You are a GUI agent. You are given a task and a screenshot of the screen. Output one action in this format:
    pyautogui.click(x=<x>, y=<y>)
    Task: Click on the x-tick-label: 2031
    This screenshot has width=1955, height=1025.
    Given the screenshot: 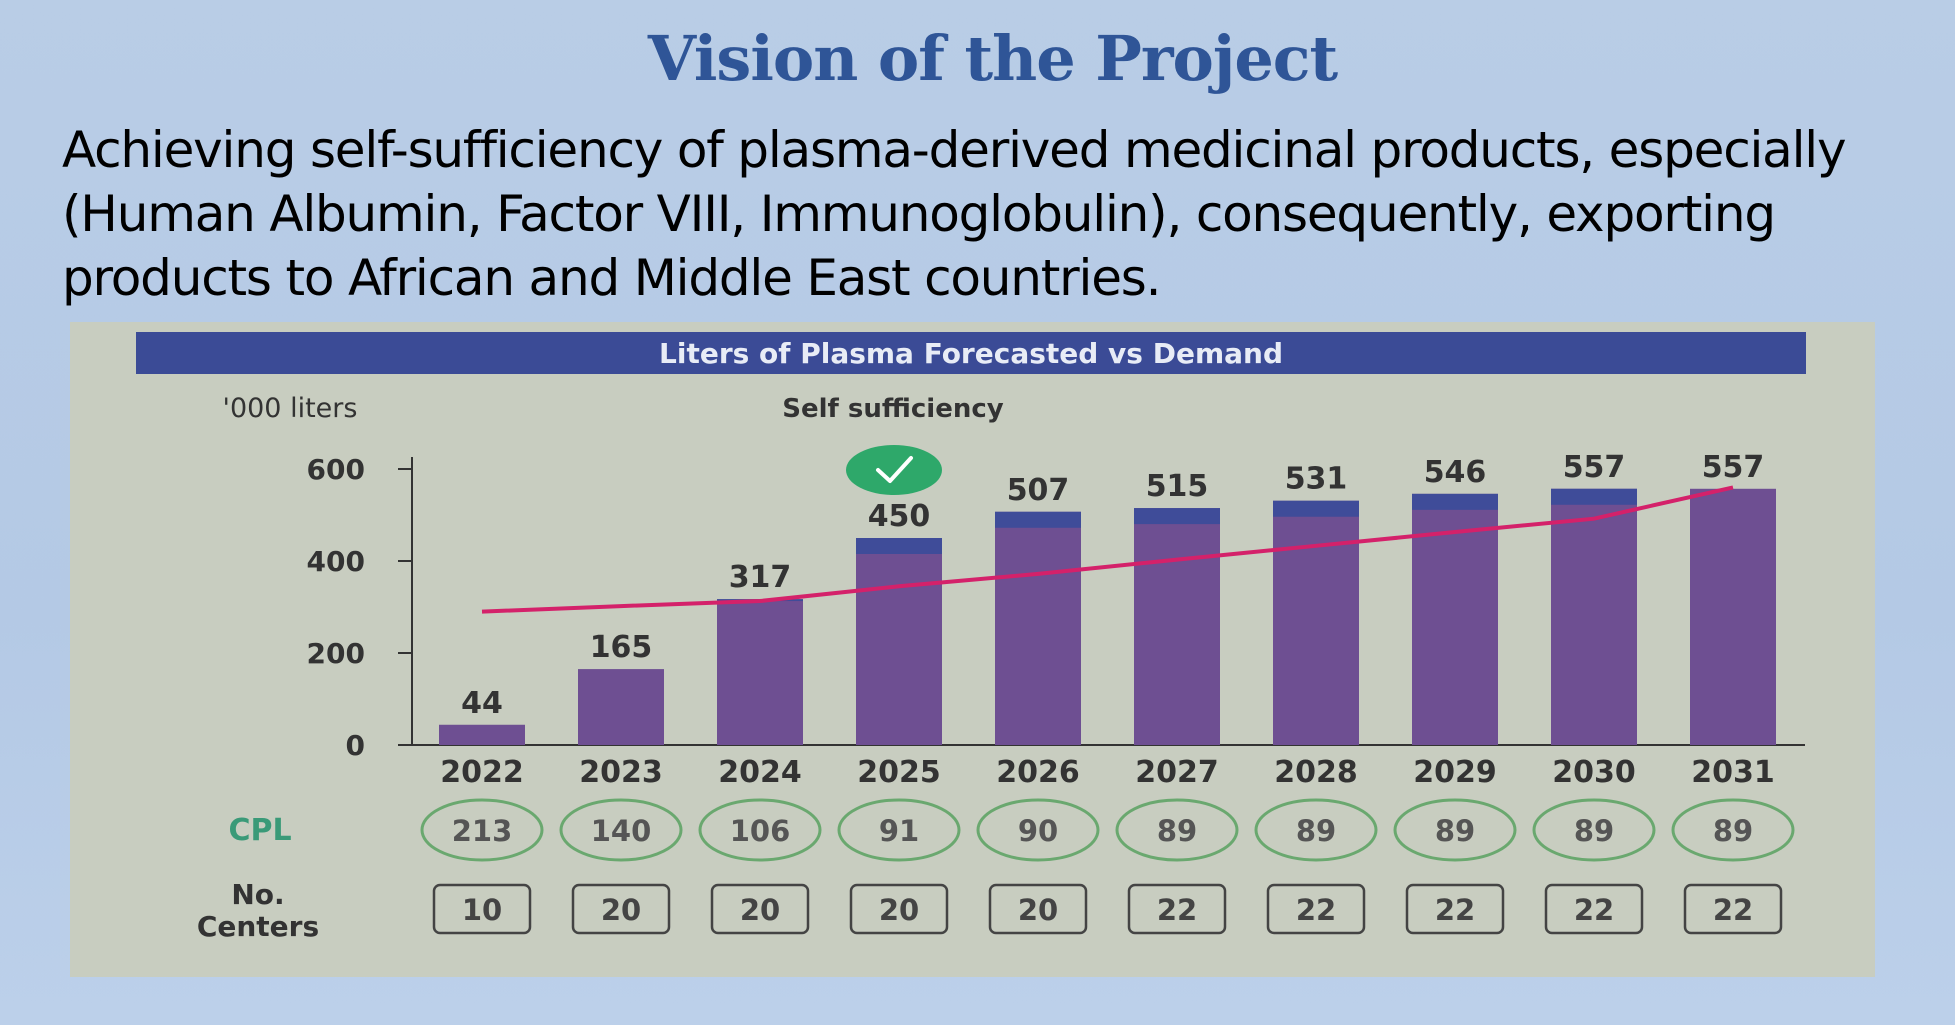 What is the action you would take?
    pyautogui.click(x=1733, y=772)
    